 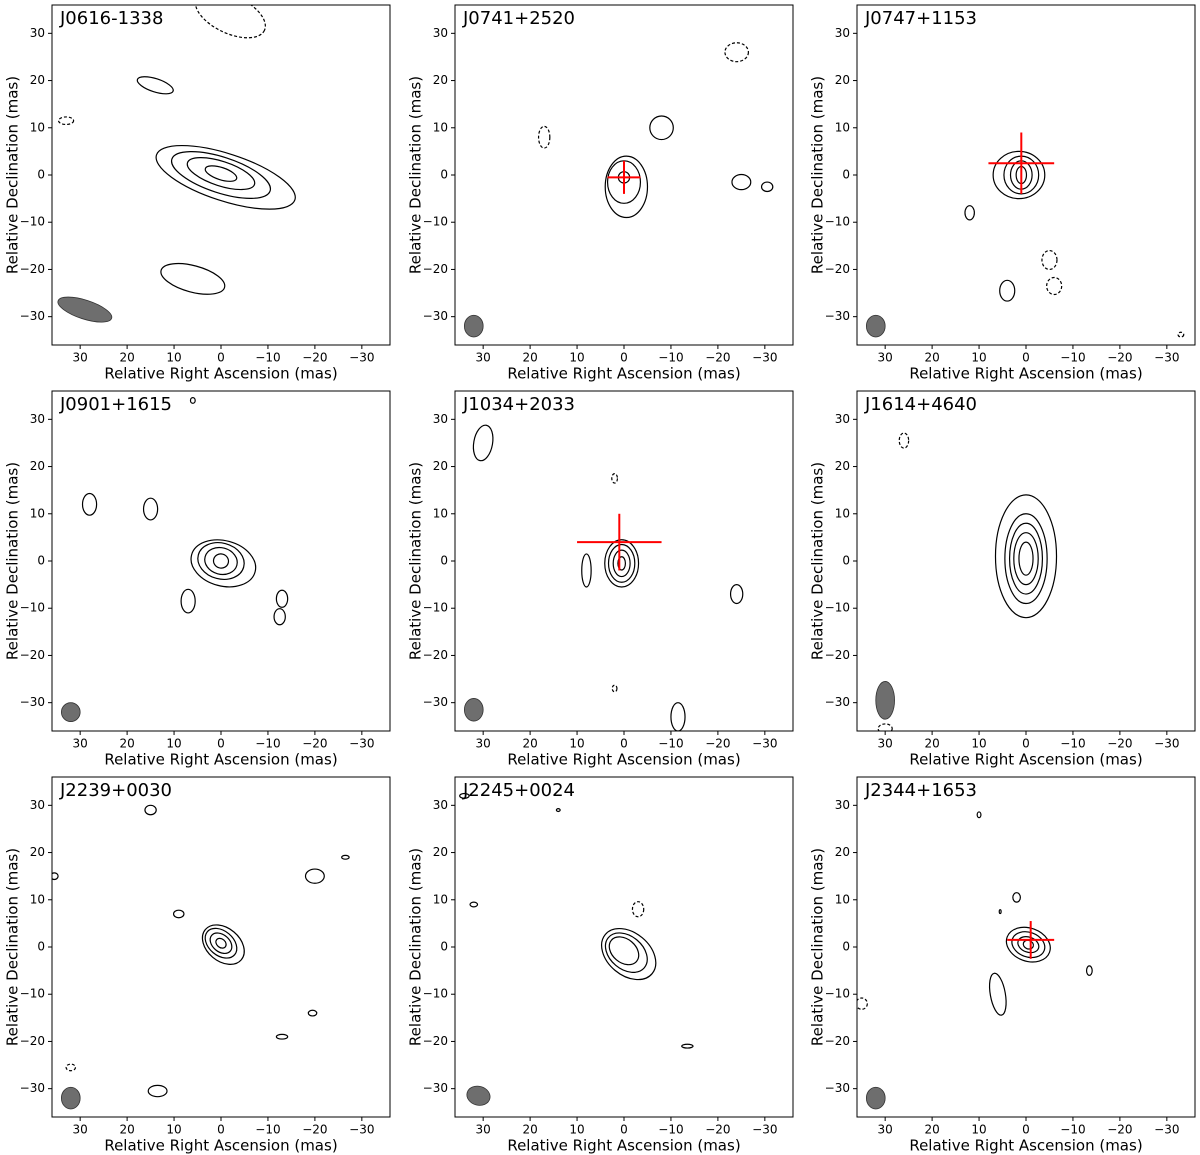 What do you see at coordinates (764, 358) in the screenshot?
I see `x-tick-label: −30` at bounding box center [764, 358].